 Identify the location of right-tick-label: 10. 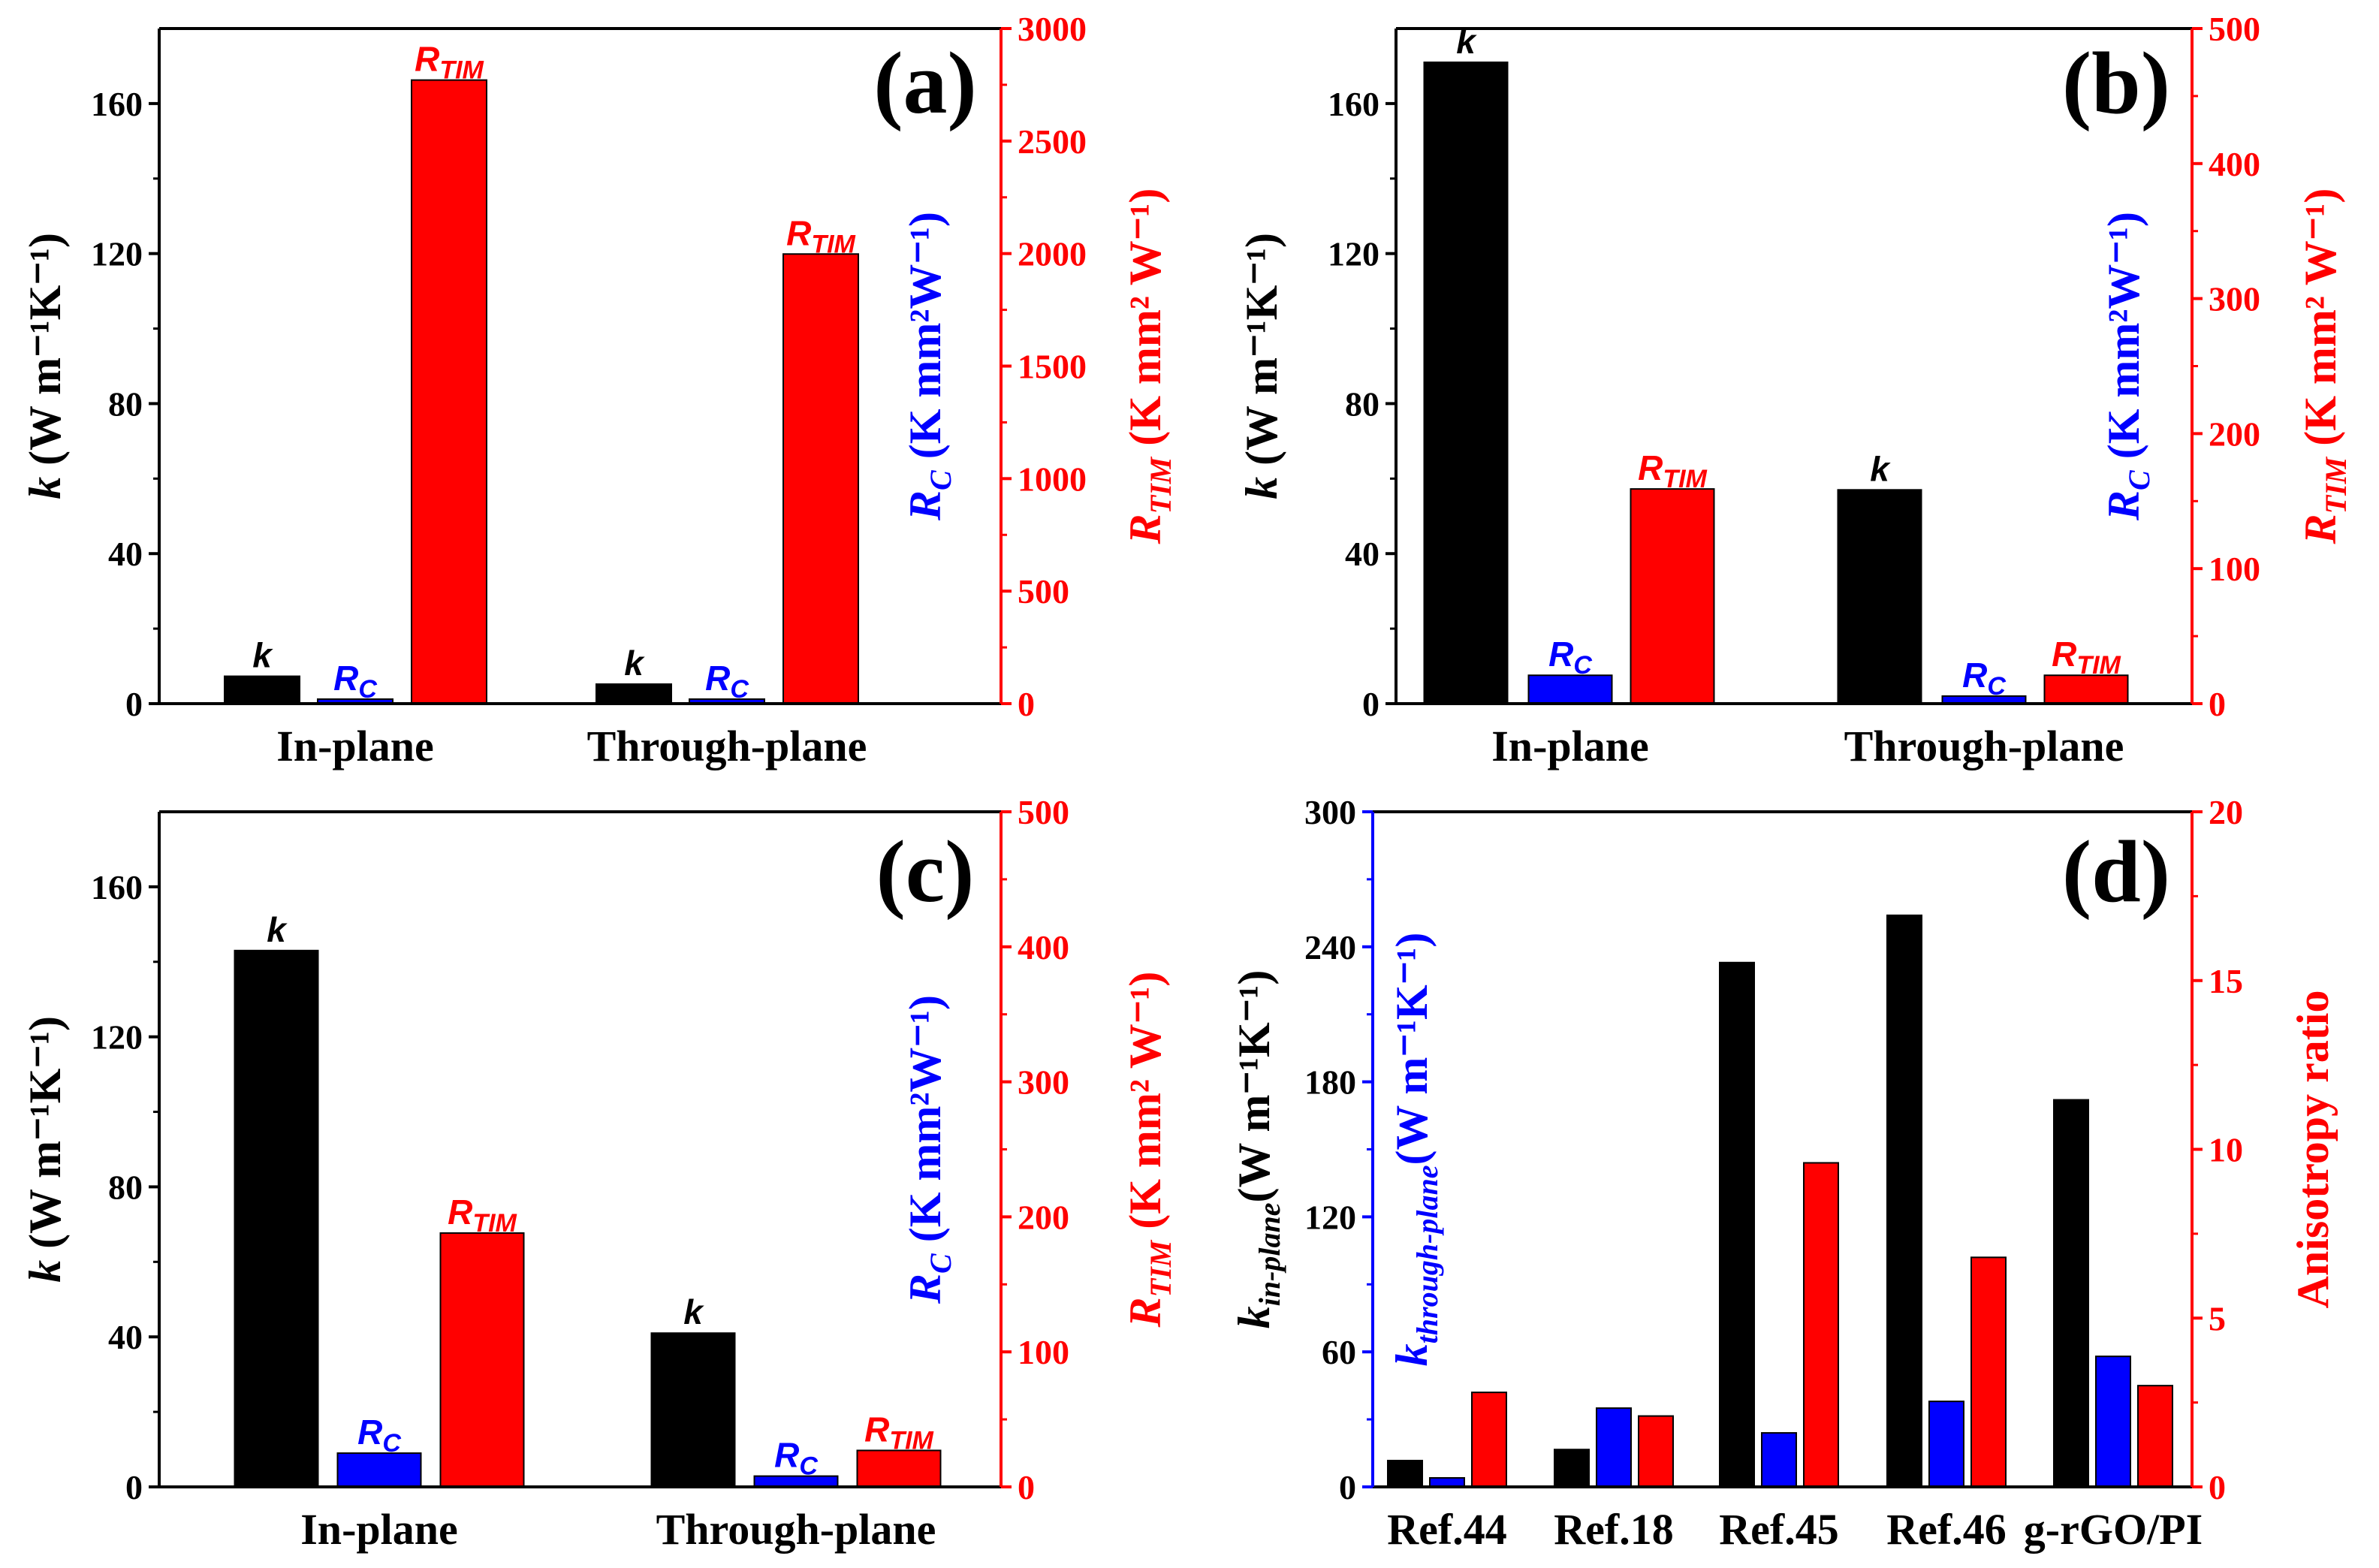
(2226, 1150).